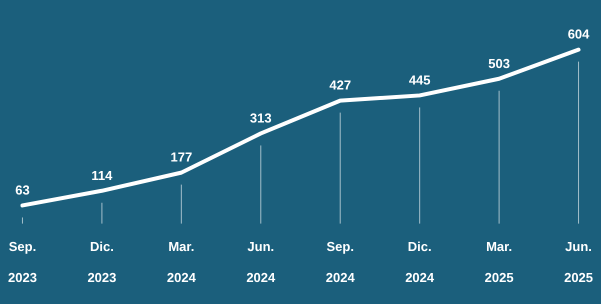  I want to click on category-label: Mar. 2025, so click(499, 261).